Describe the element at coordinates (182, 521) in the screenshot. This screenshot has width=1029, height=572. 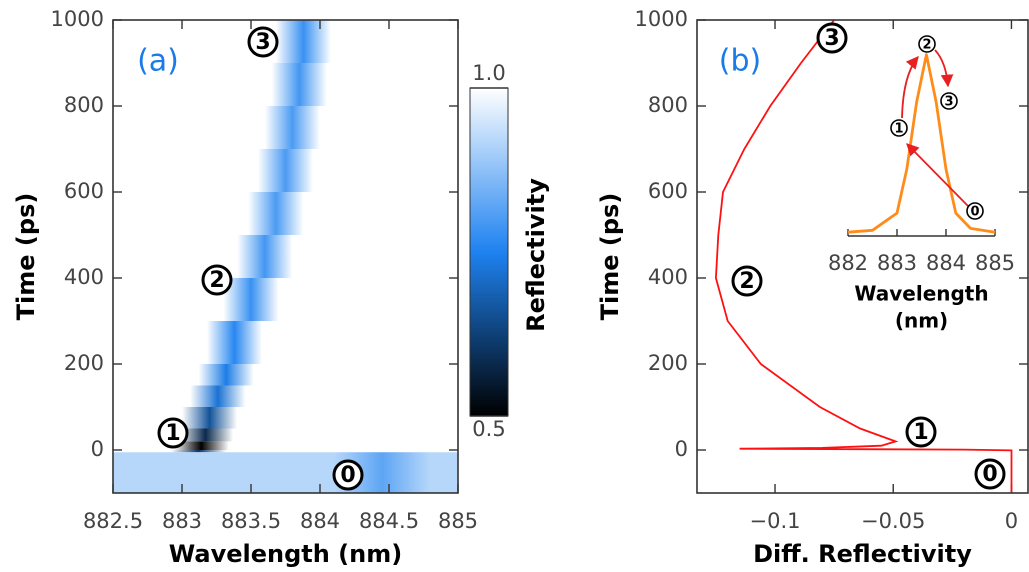
I see `x-tick-label: 883` at that location.